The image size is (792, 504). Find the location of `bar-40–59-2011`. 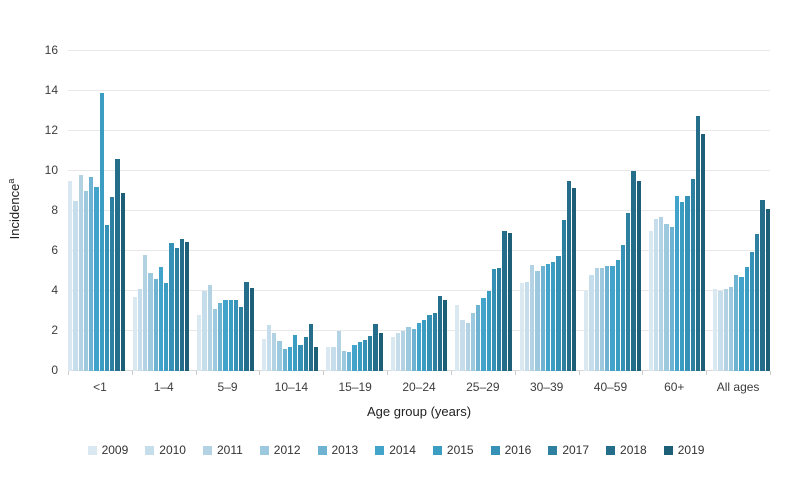

bar-40–59-2011 is located at coordinates (596, 319).